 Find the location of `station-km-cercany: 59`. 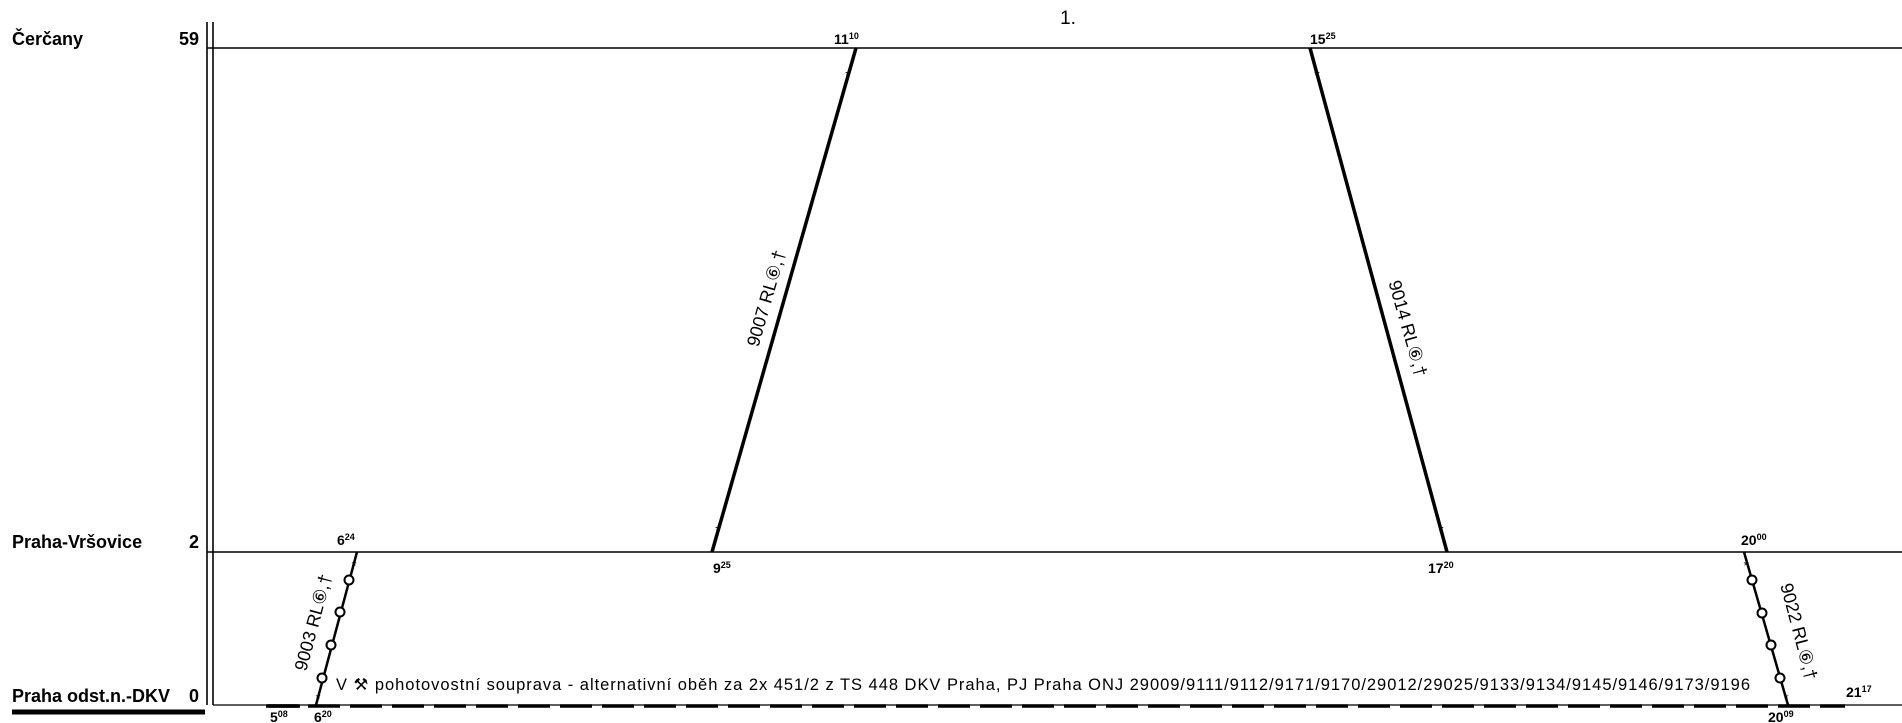

station-km-cercany: 59 is located at coordinates (189, 39).